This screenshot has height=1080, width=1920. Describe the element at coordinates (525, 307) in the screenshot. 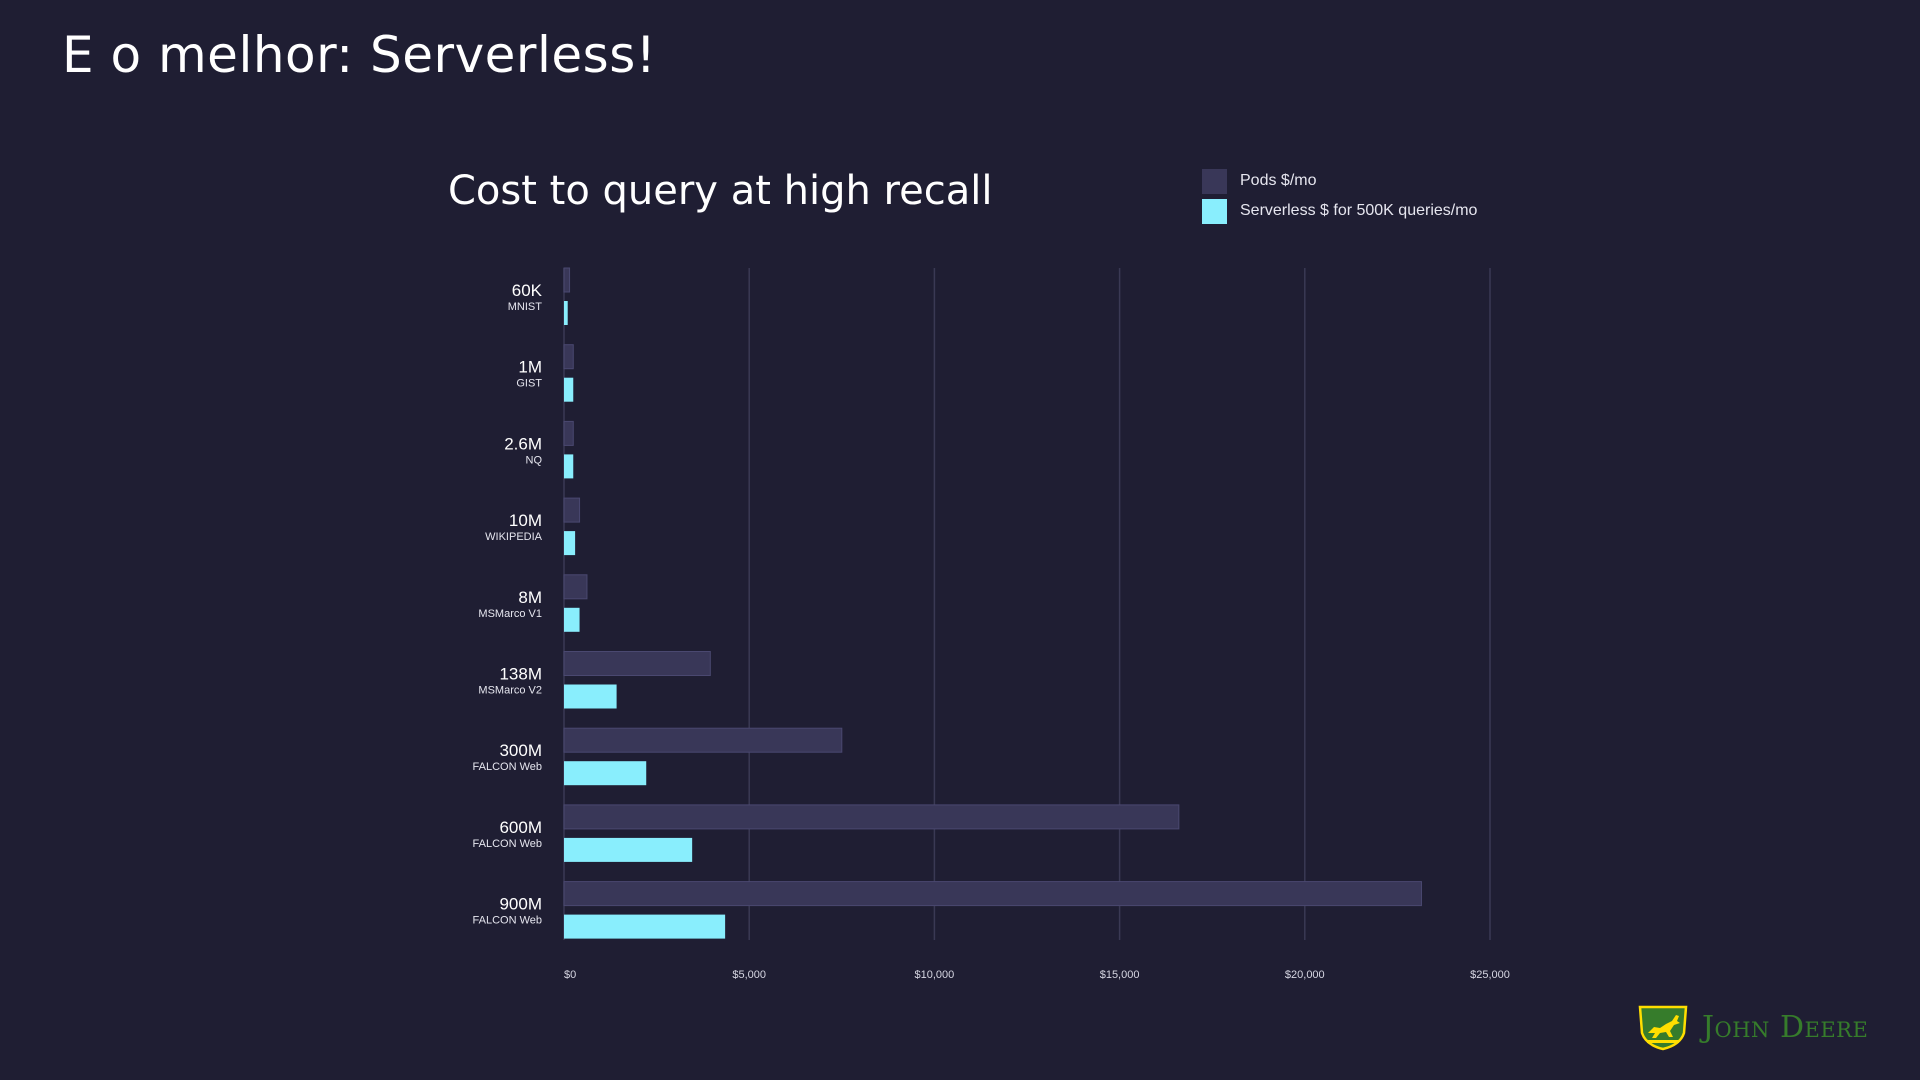

I see `category-sublabel: MNIST` at that location.